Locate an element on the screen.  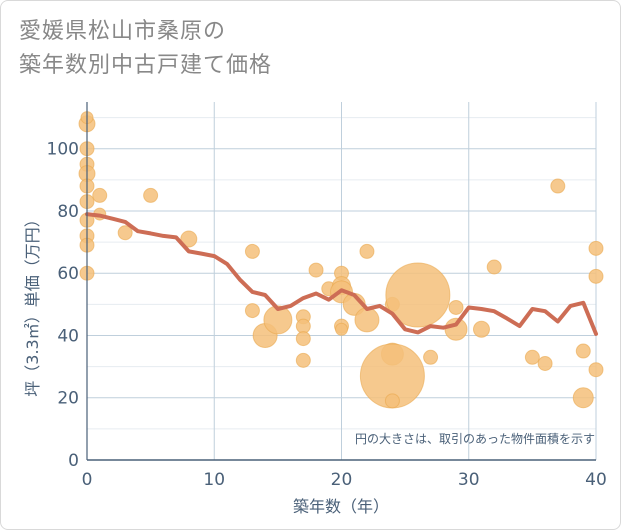
title-line-2: 築年数別中古戸建て価格 is located at coordinates (146, 65).